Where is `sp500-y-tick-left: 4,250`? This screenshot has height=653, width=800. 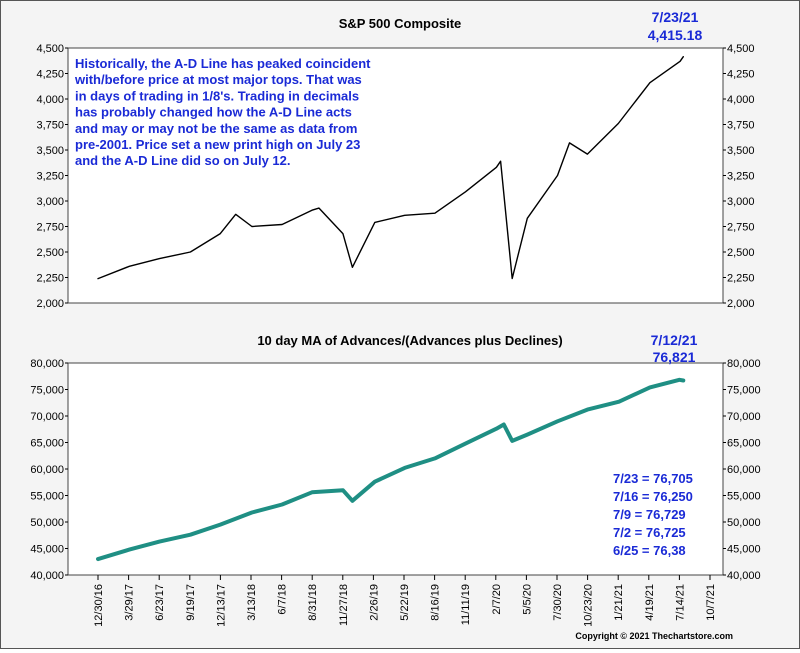 sp500-y-tick-left: 4,250 is located at coordinates (50, 75).